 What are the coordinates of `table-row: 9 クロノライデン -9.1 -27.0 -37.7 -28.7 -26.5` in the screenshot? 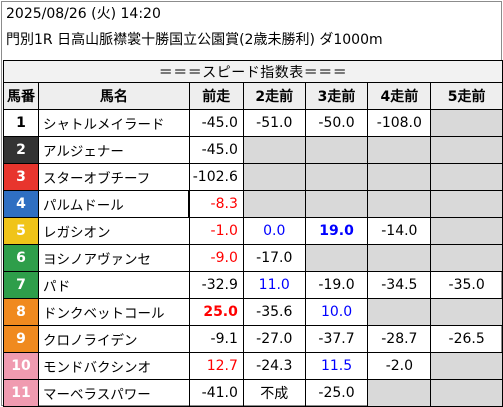 It's located at (253, 339).